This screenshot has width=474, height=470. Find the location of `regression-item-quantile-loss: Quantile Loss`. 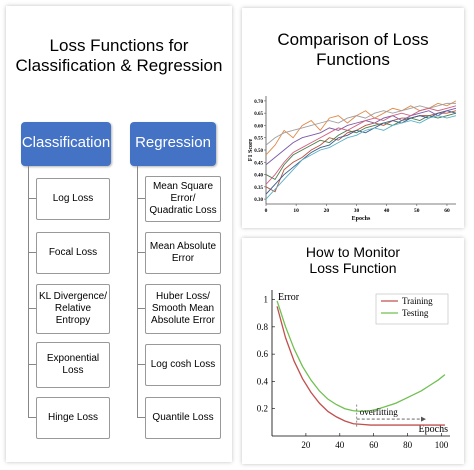

regression-item-quantile-loss: Quantile Loss is located at coordinates (183, 418).